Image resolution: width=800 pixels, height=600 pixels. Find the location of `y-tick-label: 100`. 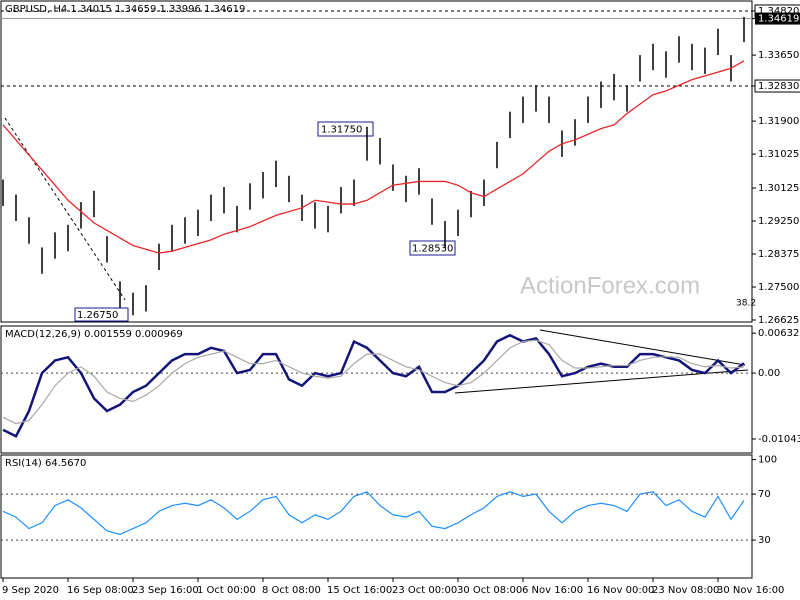

y-tick-label: 100 is located at coordinates (767, 460).